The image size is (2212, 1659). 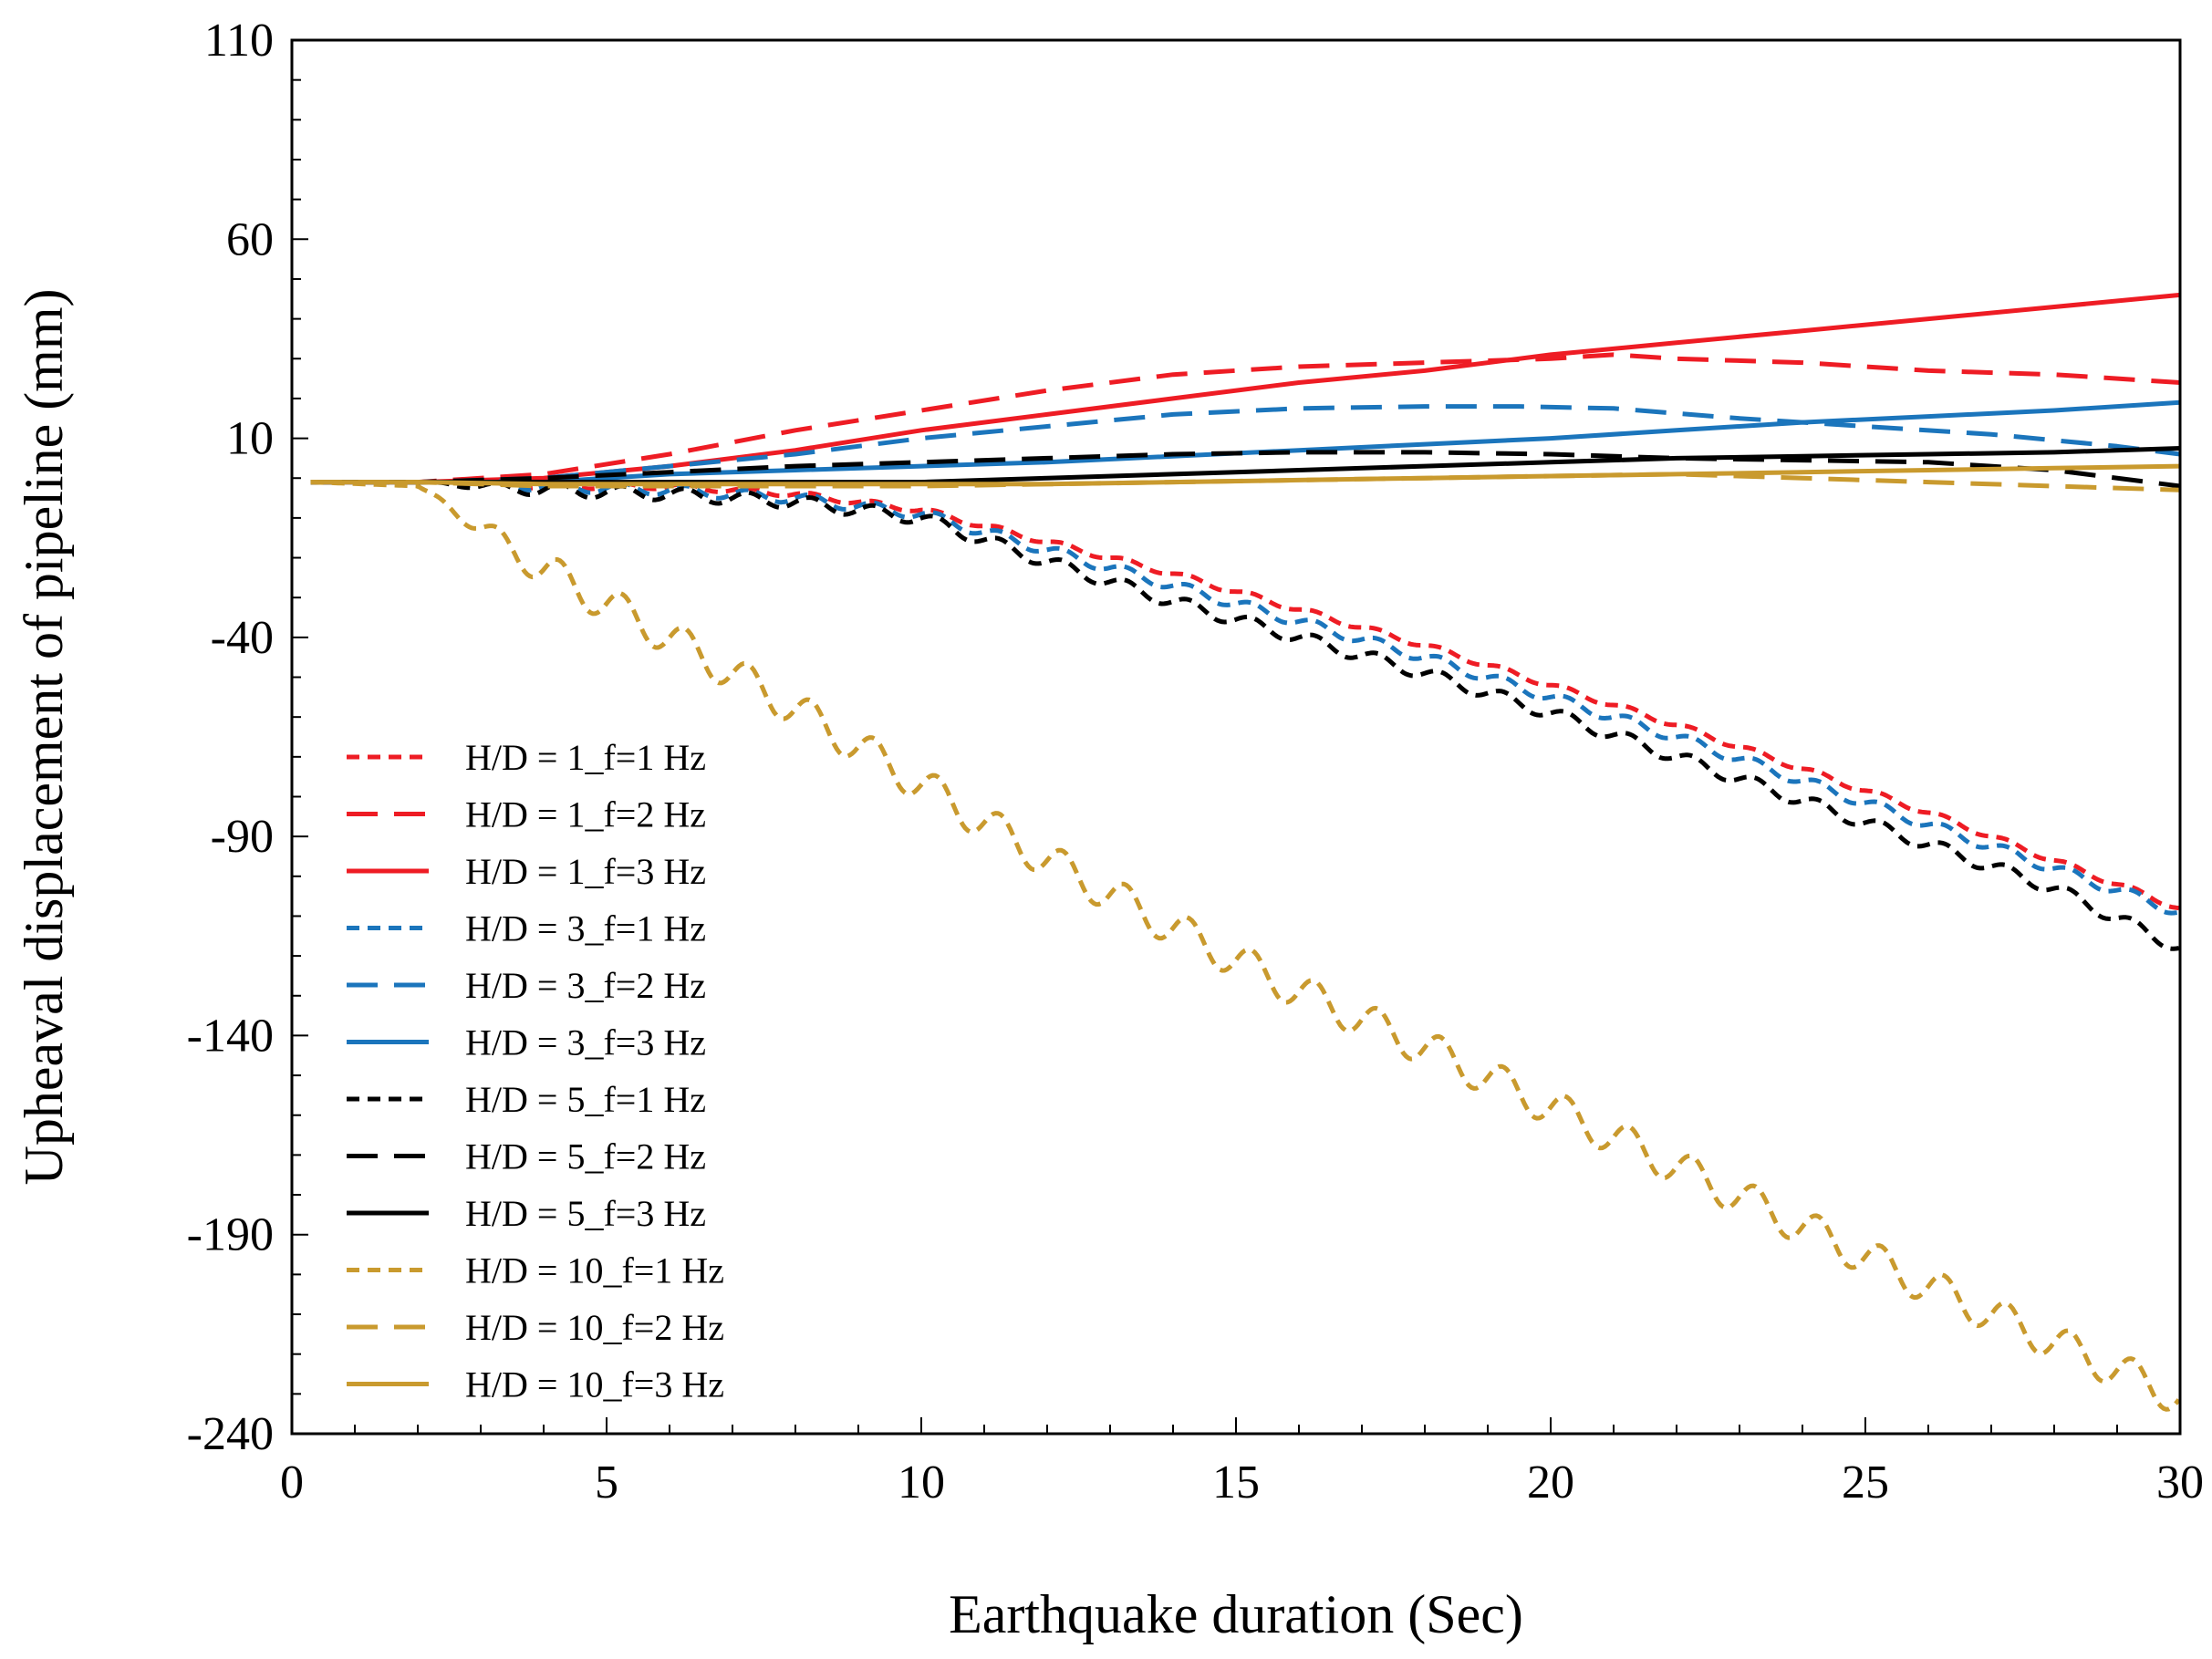 I want to click on legend-label: H/D = 1_f=1 Hz, so click(x=585, y=757).